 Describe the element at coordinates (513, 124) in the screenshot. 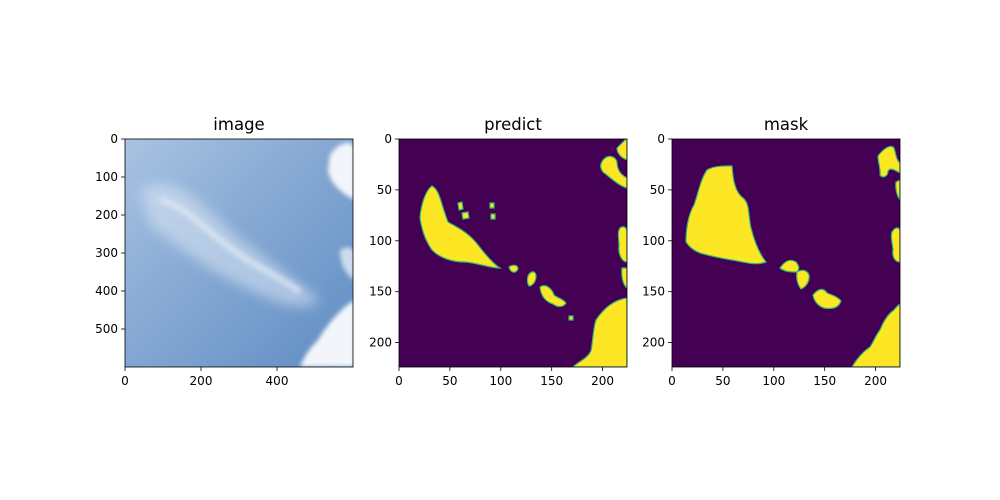

I see `panel-title: predict` at that location.